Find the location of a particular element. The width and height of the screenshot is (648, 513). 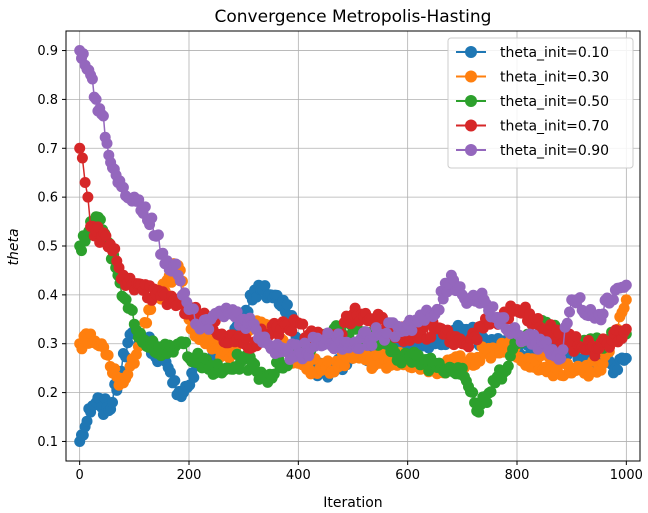

legend-label: theta_init=0.10 is located at coordinates (554, 53).